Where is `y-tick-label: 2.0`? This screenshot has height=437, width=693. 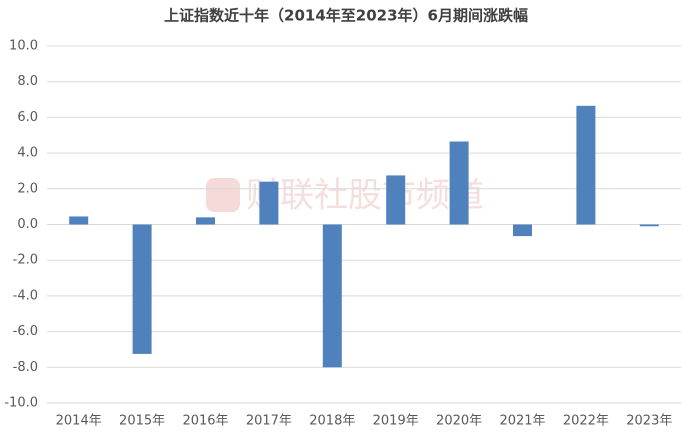
y-tick-label: 2.0 is located at coordinates (27, 188).